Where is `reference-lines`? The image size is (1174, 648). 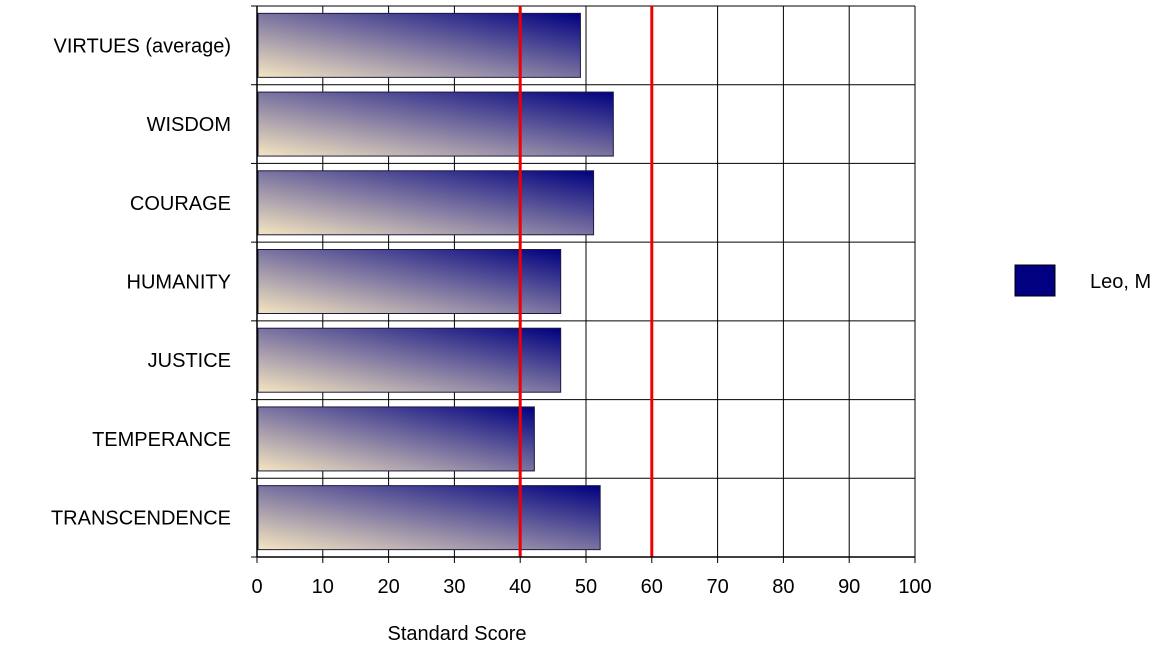 reference-lines is located at coordinates (586, 281).